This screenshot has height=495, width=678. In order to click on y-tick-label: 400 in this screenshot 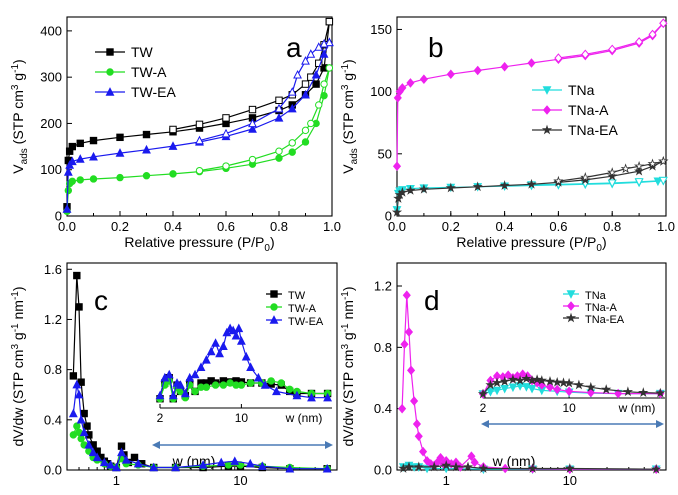, I will do `click(51, 30)`.